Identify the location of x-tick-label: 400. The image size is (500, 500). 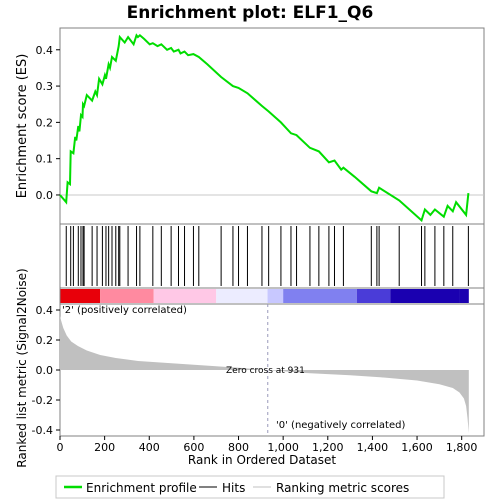
(149, 447).